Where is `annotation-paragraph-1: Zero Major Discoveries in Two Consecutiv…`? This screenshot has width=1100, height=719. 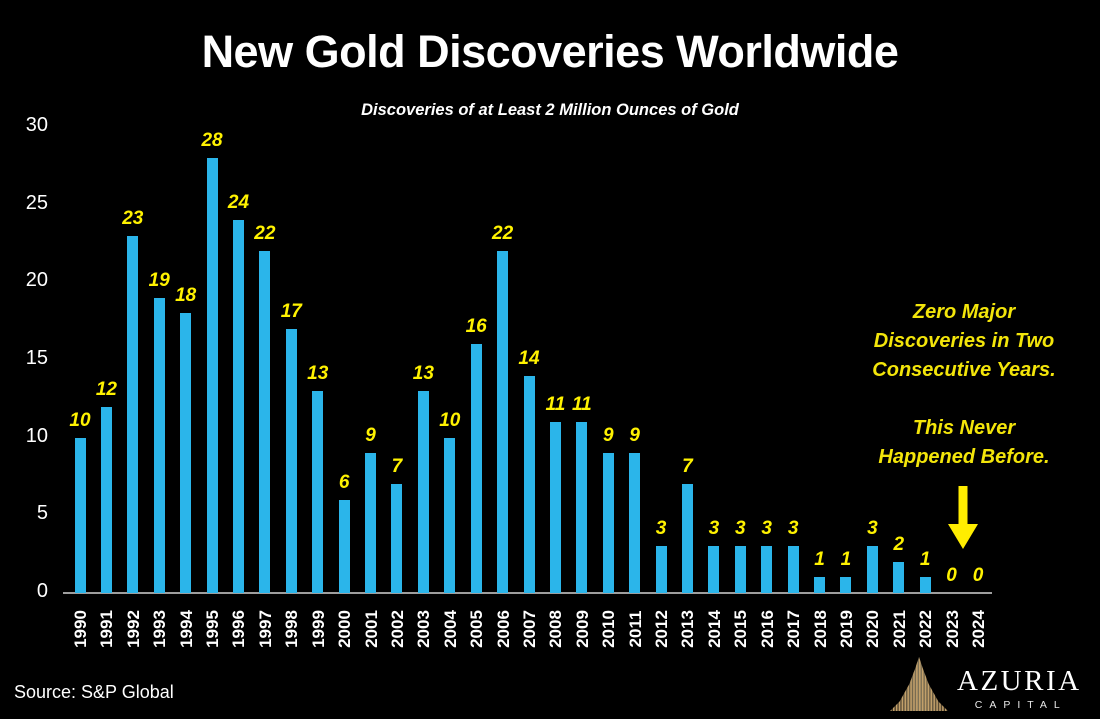 annotation-paragraph-1: Zero Major Discoveries in Two Consecutiv… is located at coordinates (964, 341).